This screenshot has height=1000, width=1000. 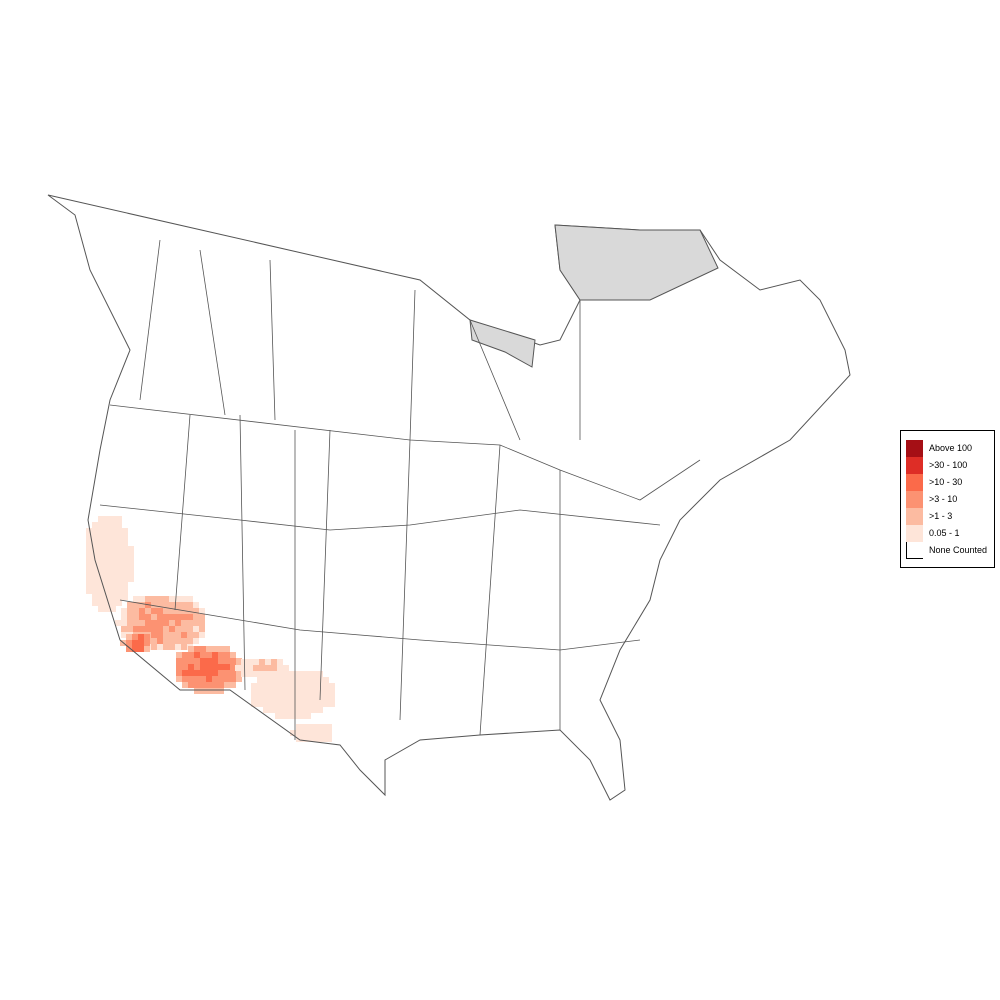 I want to click on legend-swatch, so click(x=914, y=550).